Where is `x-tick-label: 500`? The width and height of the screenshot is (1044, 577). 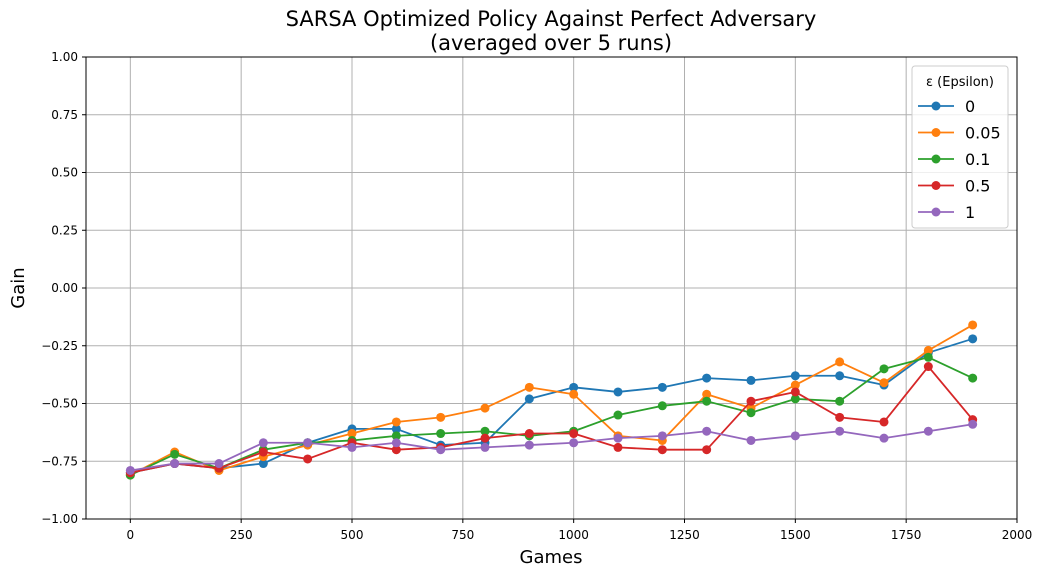
x-tick-label: 500 is located at coordinates (352, 535).